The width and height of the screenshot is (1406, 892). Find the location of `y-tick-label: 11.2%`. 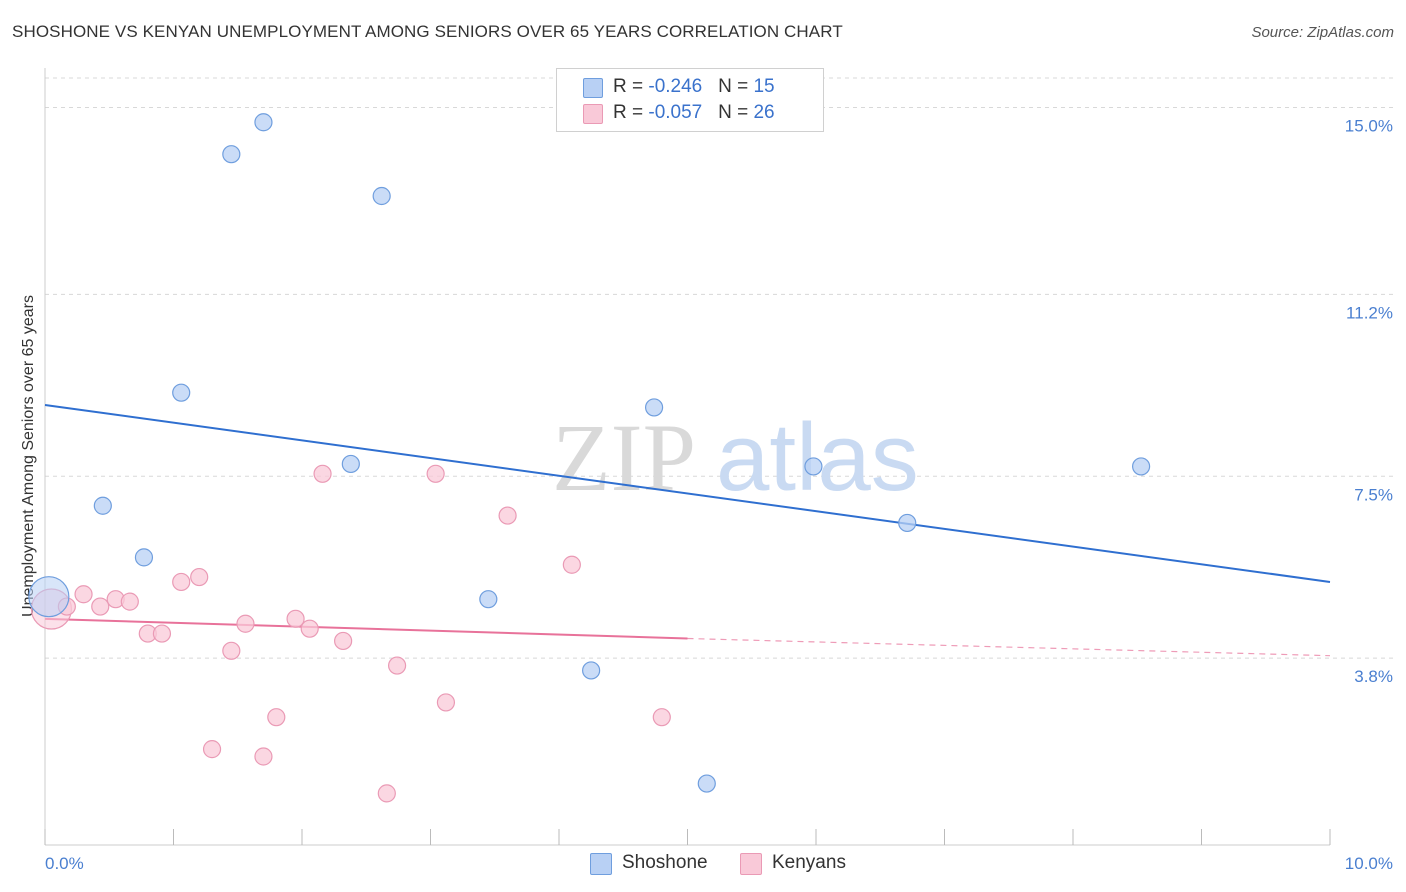

y-tick-label: 11.2% is located at coordinates (1369, 312).